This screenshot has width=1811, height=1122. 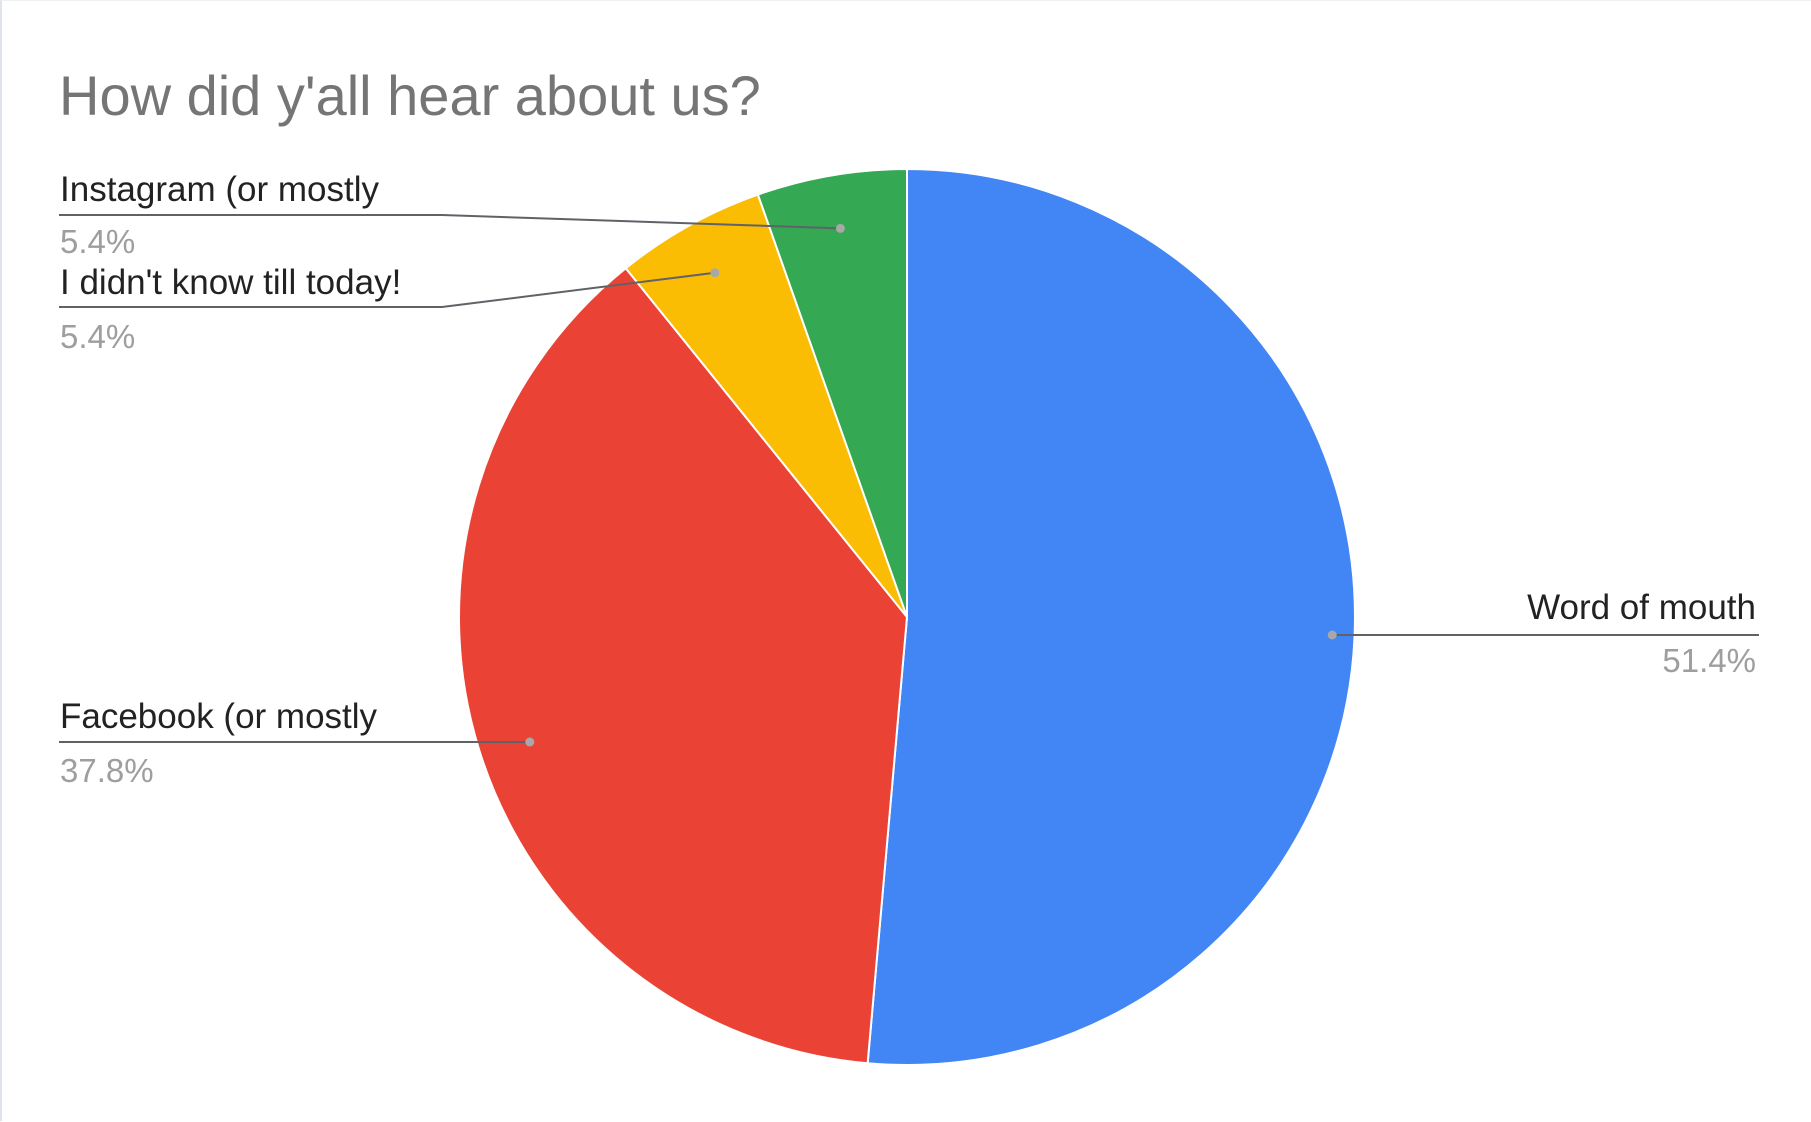 What do you see at coordinates (410, 95) in the screenshot?
I see `chart-title: How did y'all hear about us?` at bounding box center [410, 95].